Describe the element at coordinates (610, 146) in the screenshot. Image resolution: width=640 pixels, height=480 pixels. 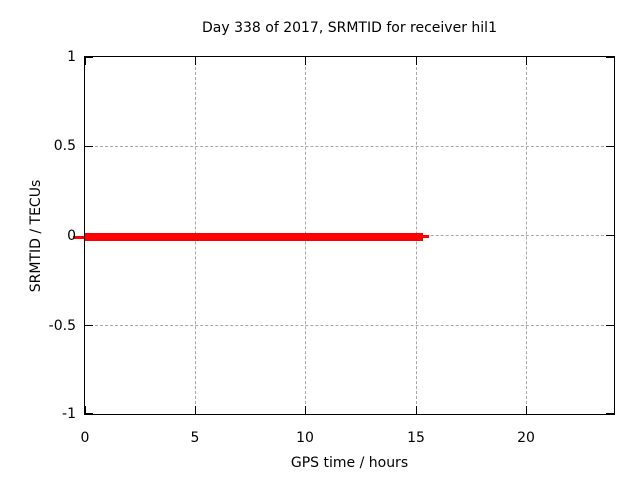
I see `tick-right-0p5` at that location.